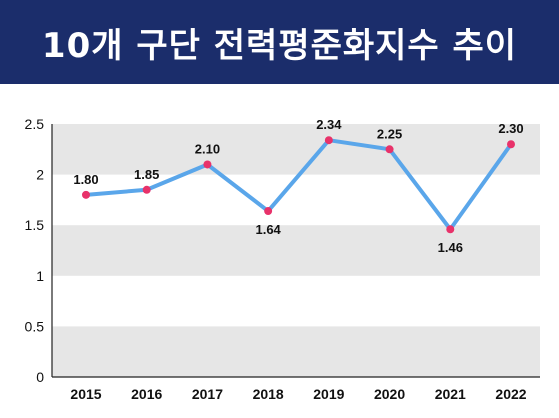 The width and height of the screenshot is (559, 418). Describe the element at coordinates (40, 377) in the screenshot. I see `y-tick-label: 0` at that location.